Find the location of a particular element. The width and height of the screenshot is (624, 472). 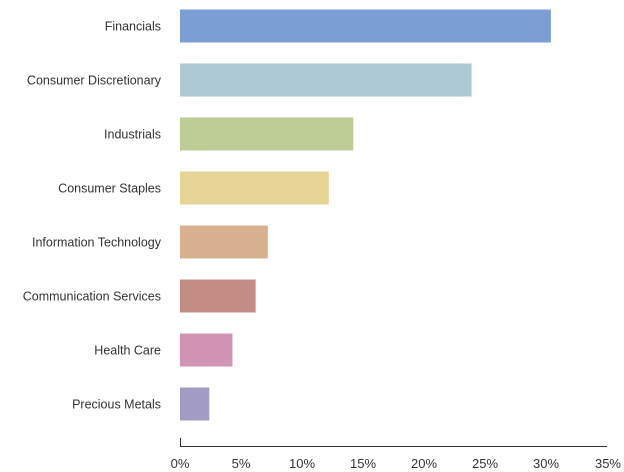

x-tick-label: 35% is located at coordinates (608, 463).